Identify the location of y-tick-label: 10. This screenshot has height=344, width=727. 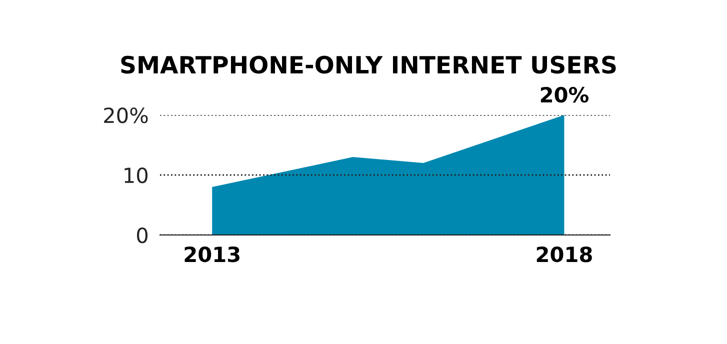
(136, 175).